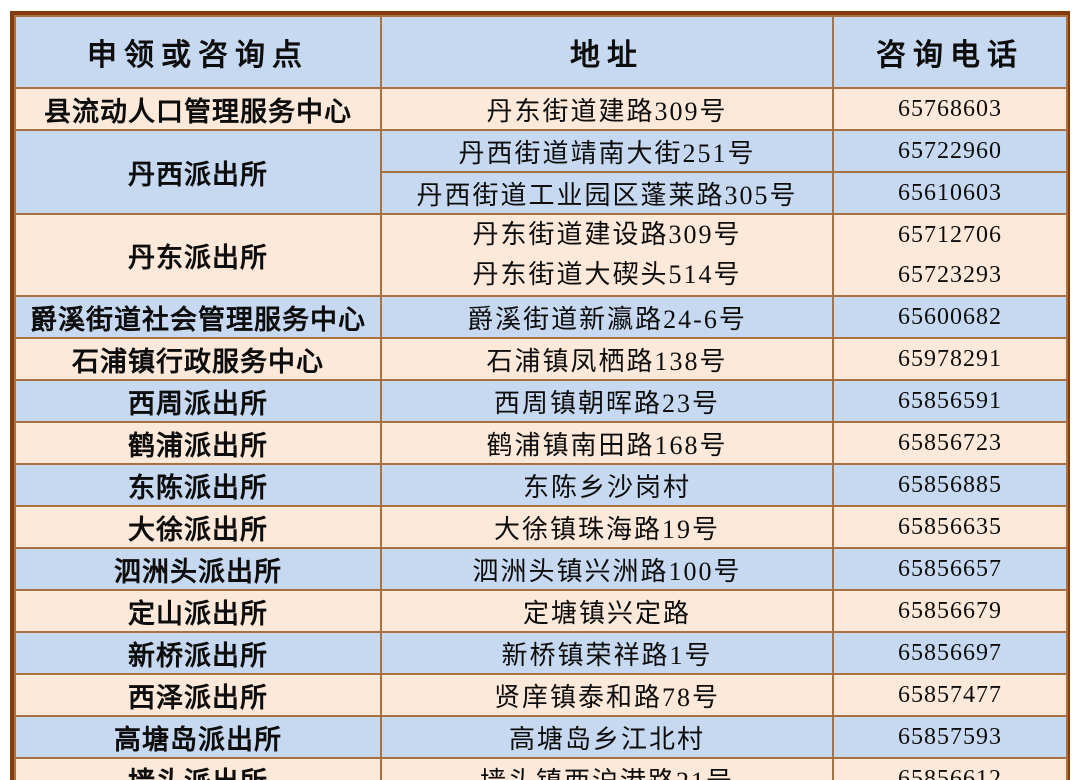  Describe the element at coordinates (607, 653) in the screenshot. I see `address-cell: 新桥镇荣祥路1号` at that location.